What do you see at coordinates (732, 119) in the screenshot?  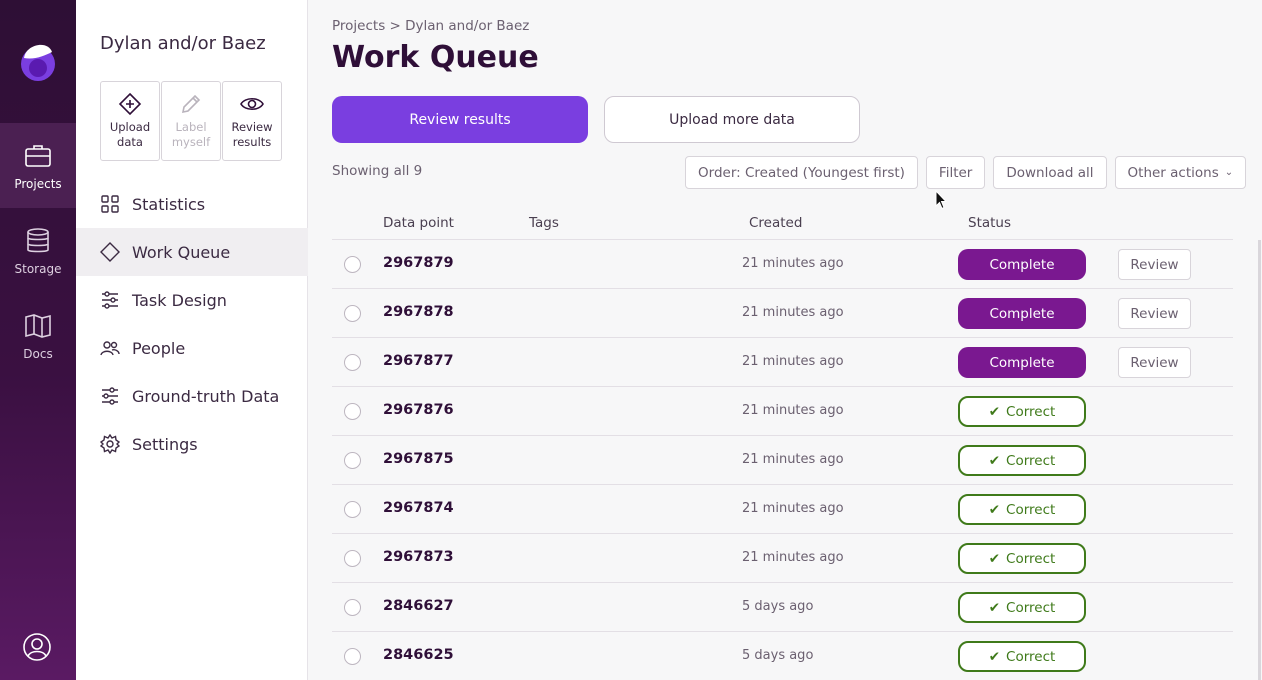 I see `upload-more-data-button: Upload more data` at bounding box center [732, 119].